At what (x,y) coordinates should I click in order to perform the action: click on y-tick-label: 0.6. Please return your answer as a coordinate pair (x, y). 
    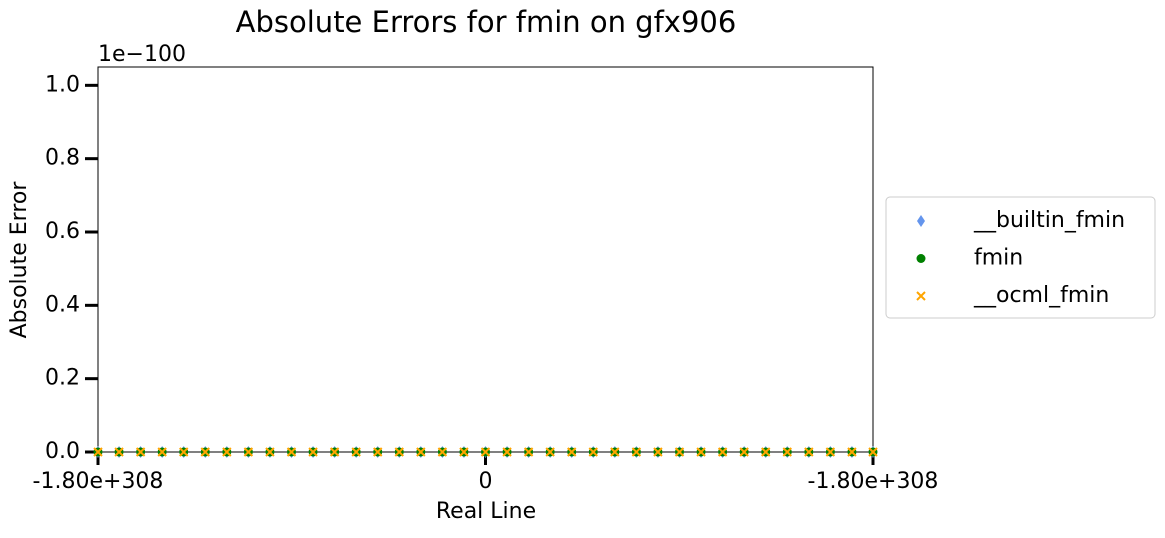
    Looking at the image, I should click on (62, 231).